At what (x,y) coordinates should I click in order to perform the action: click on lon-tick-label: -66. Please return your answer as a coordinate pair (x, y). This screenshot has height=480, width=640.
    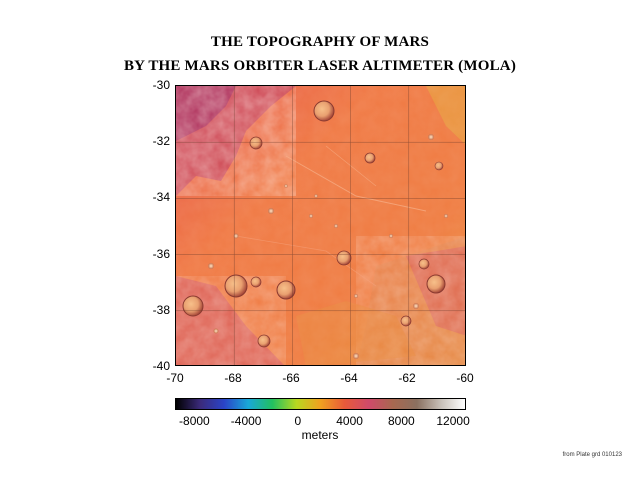
    Looking at the image, I should click on (291, 378).